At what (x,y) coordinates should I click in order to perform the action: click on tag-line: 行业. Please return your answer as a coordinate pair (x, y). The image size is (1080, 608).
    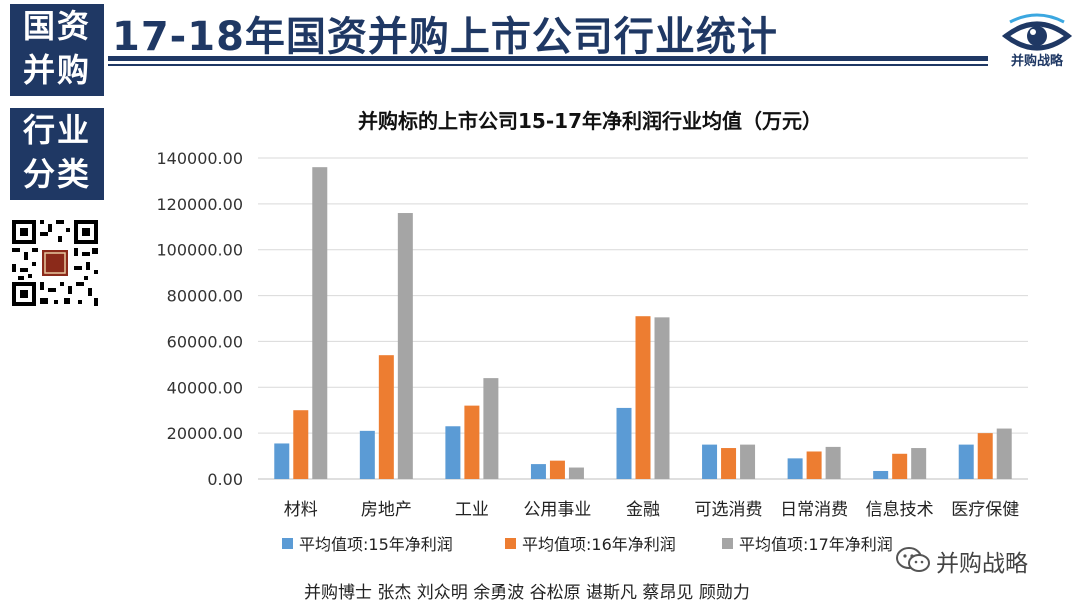
    Looking at the image, I should click on (56, 130).